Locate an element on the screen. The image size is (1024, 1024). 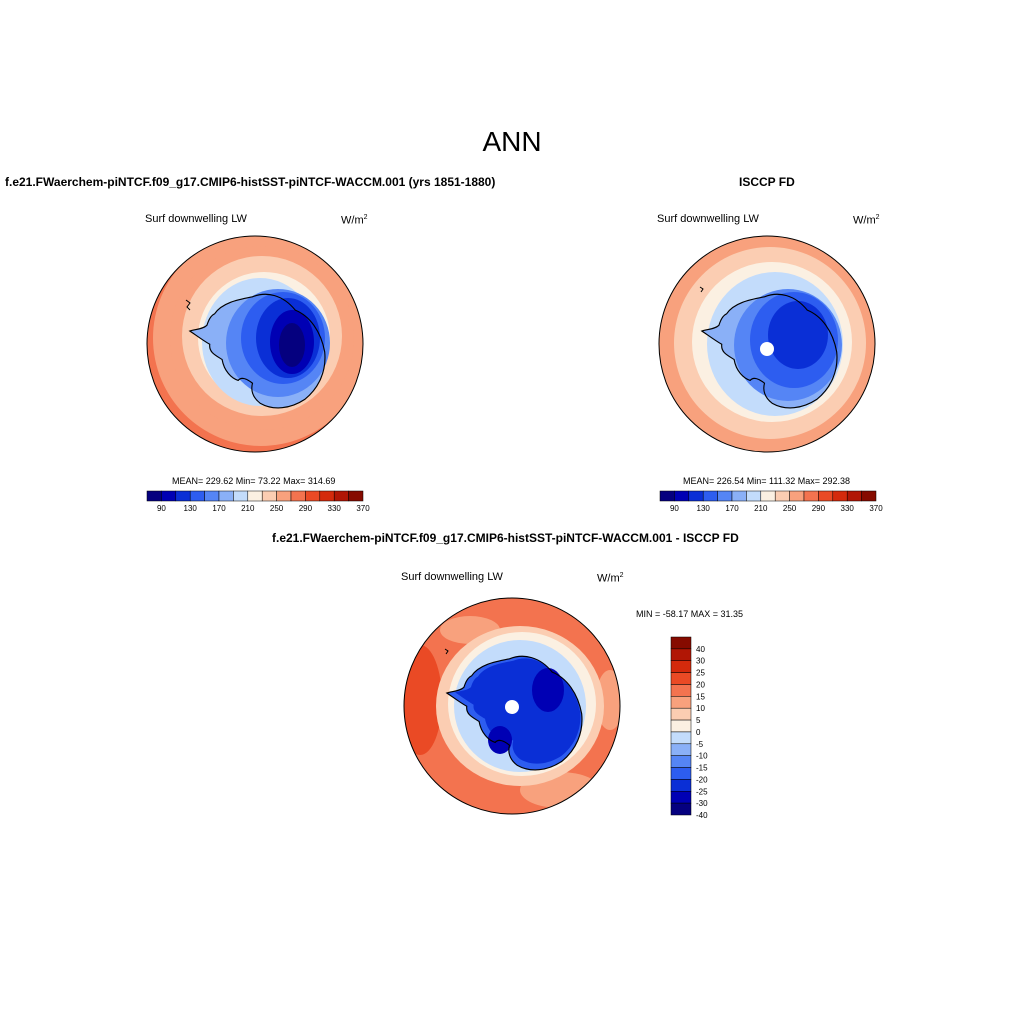
colorbar-tick-label: -5 is located at coordinates (700, 744).